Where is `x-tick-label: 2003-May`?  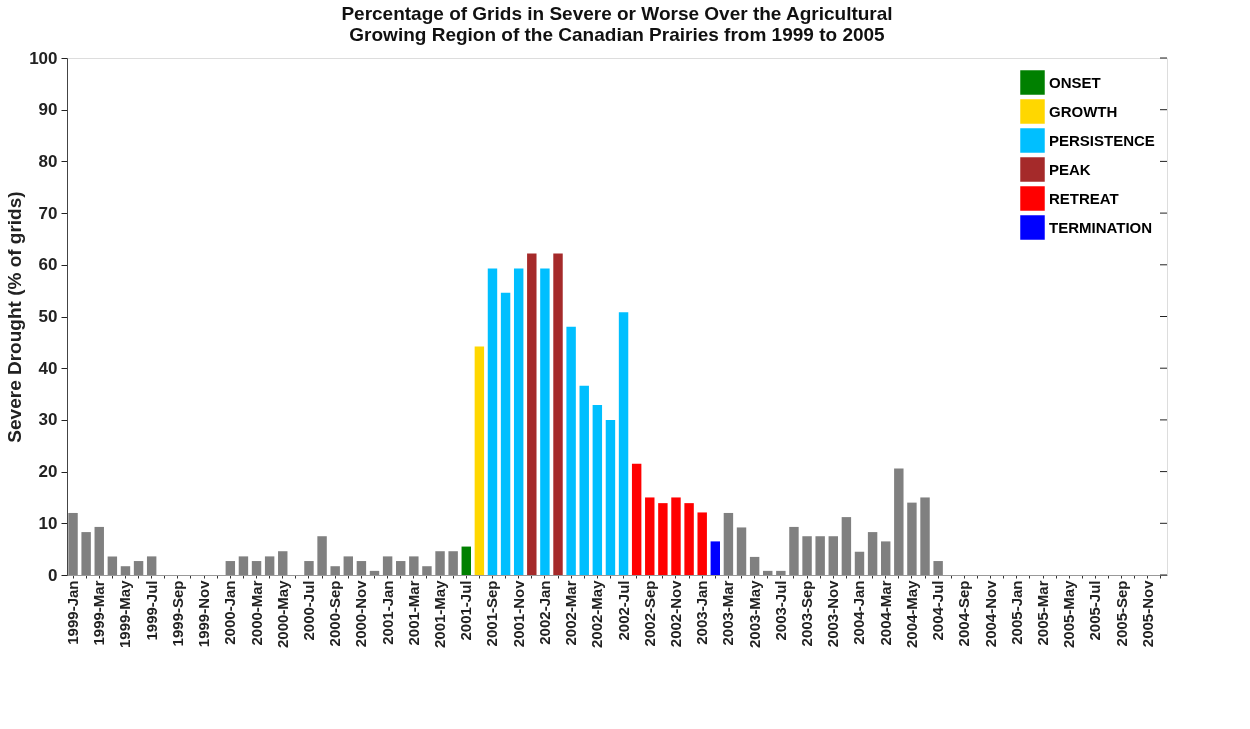
x-tick-label: 2003-May is located at coordinates (754, 614).